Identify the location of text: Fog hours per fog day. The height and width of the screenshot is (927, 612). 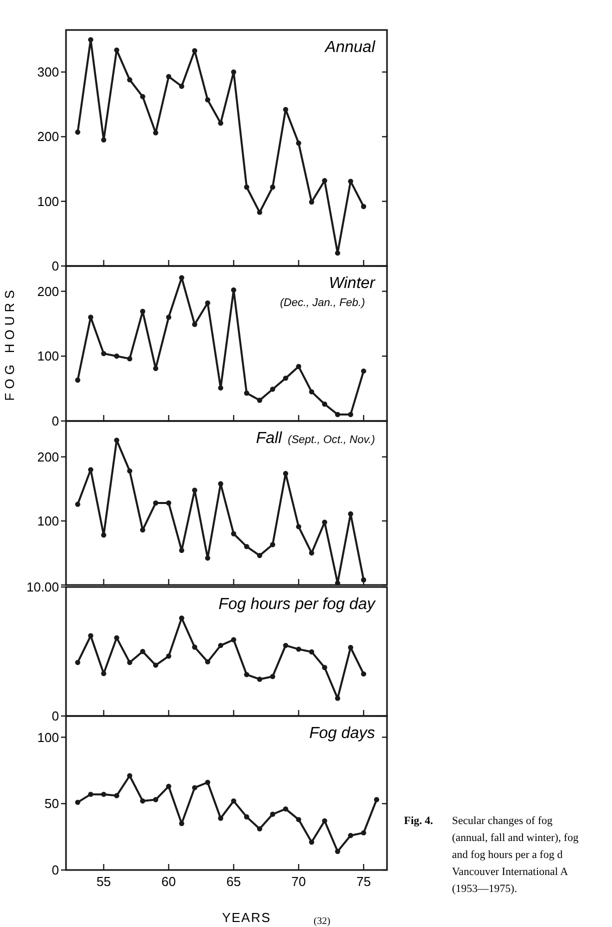
(297, 604).